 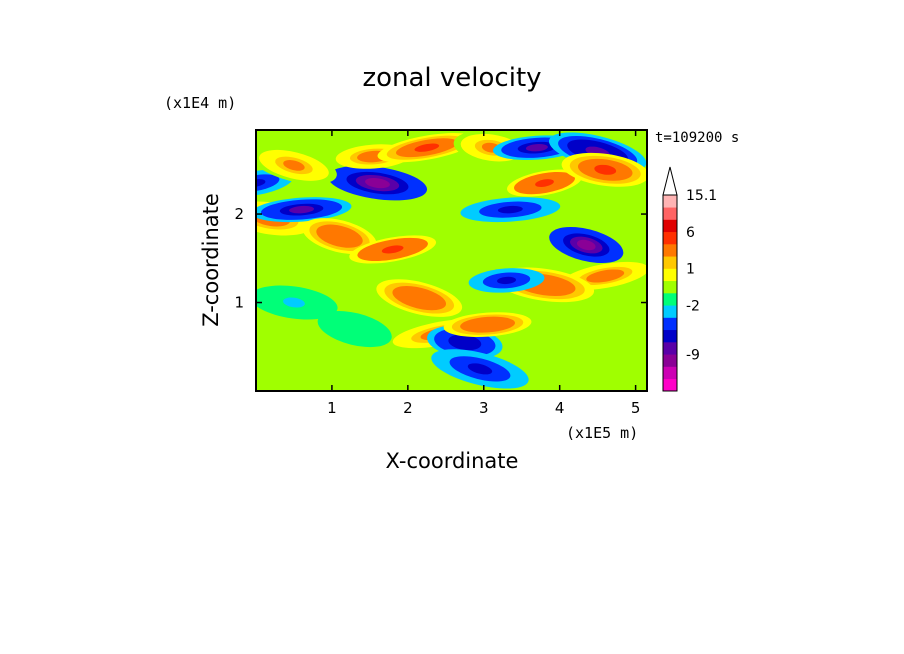 I want to click on colorbar-label: -2, so click(x=693, y=306).